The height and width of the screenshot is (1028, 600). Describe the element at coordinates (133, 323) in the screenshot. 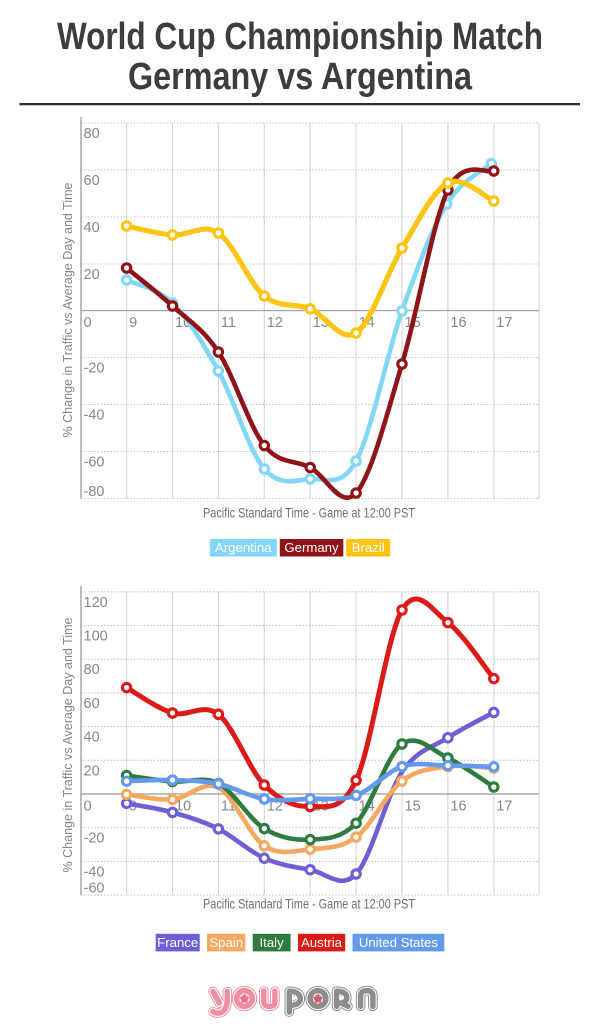

I see `svg-text: 9` at that location.